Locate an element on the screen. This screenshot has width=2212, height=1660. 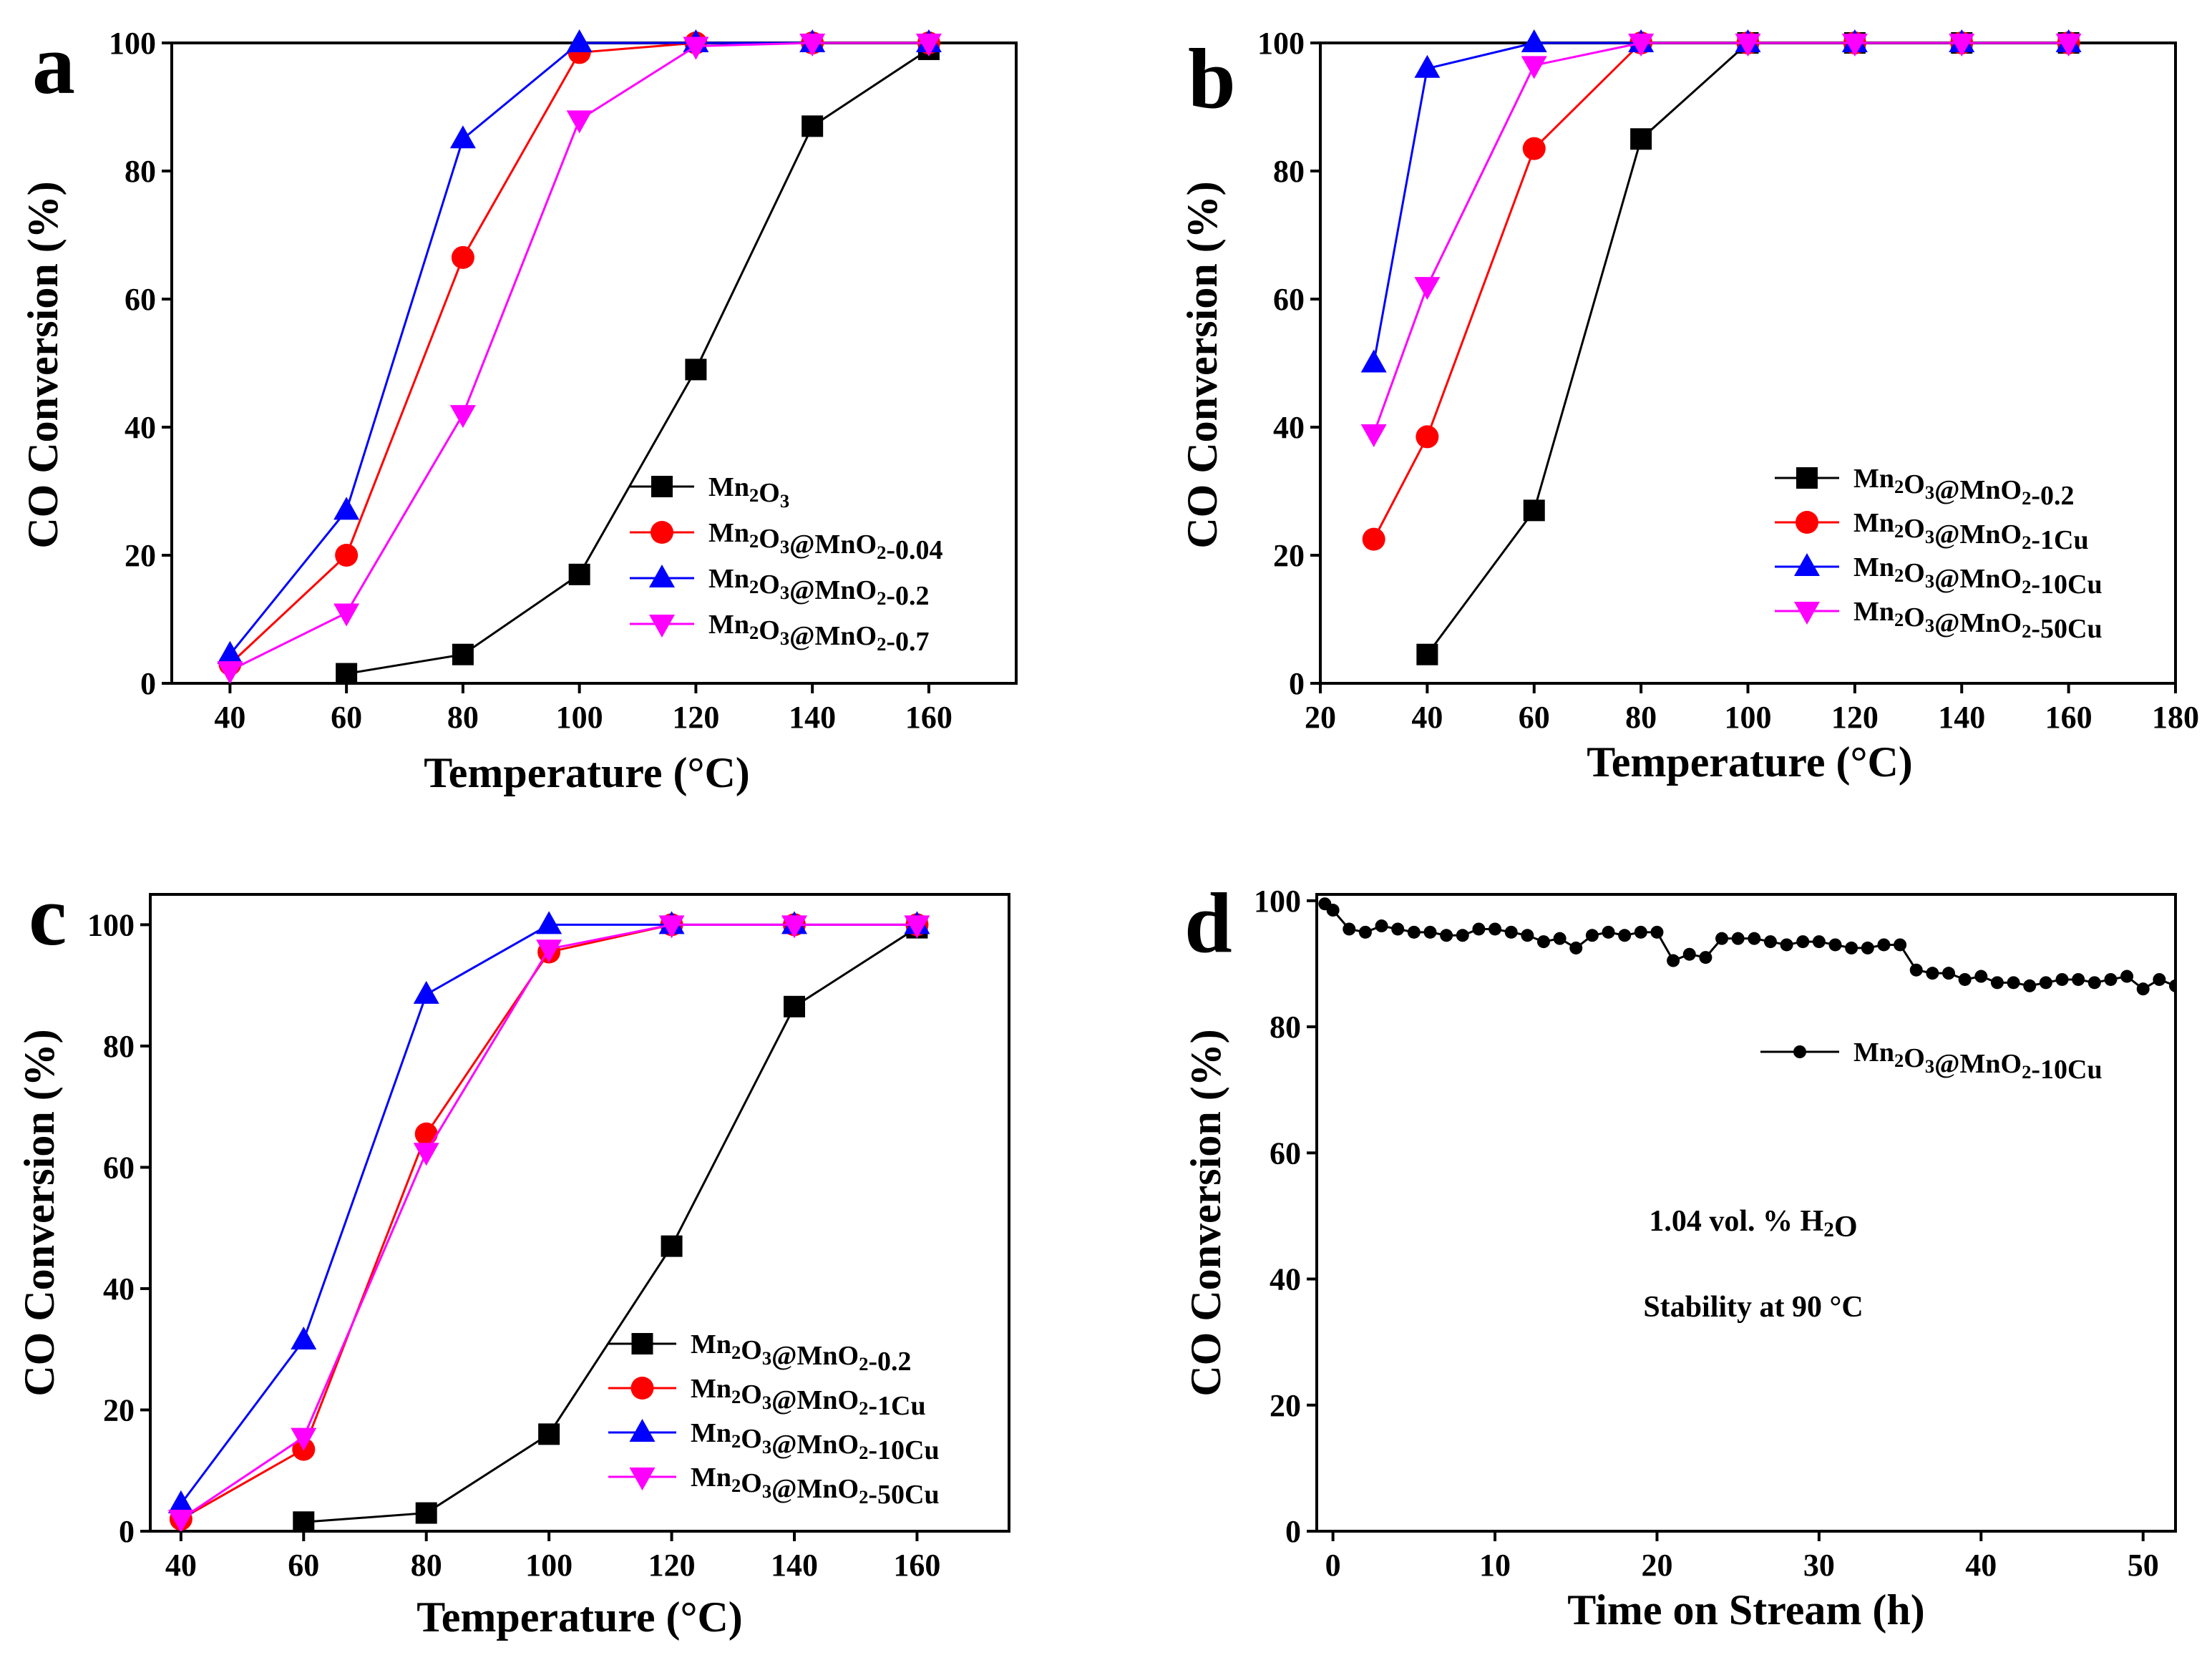
panel-label: c is located at coordinates (48, 915).